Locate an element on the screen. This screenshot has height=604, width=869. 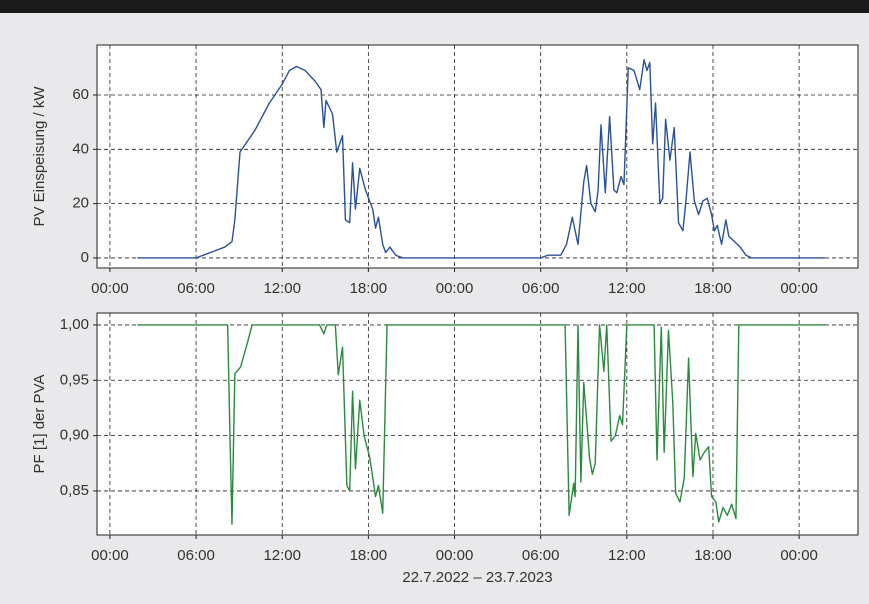
y-tick-label: 20 is located at coordinates (80, 203).